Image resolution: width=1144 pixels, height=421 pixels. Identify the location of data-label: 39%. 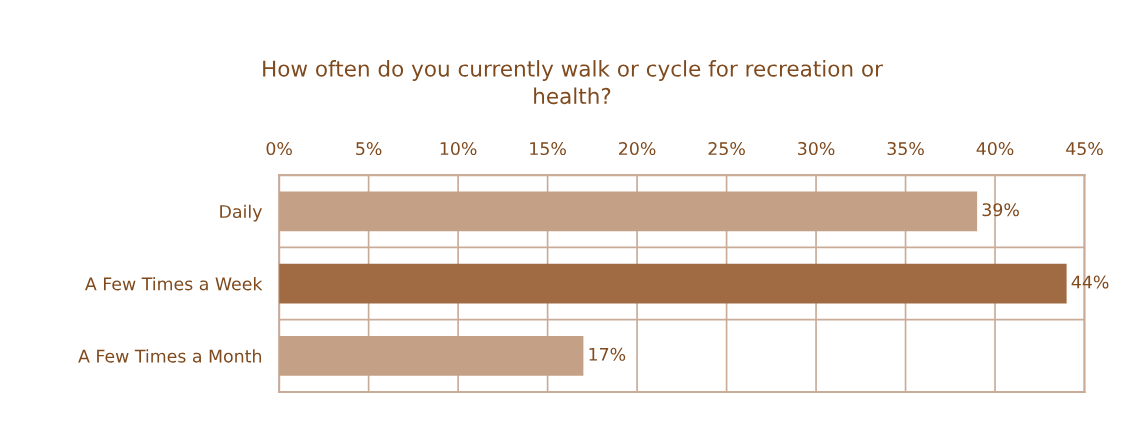
(1000, 210).